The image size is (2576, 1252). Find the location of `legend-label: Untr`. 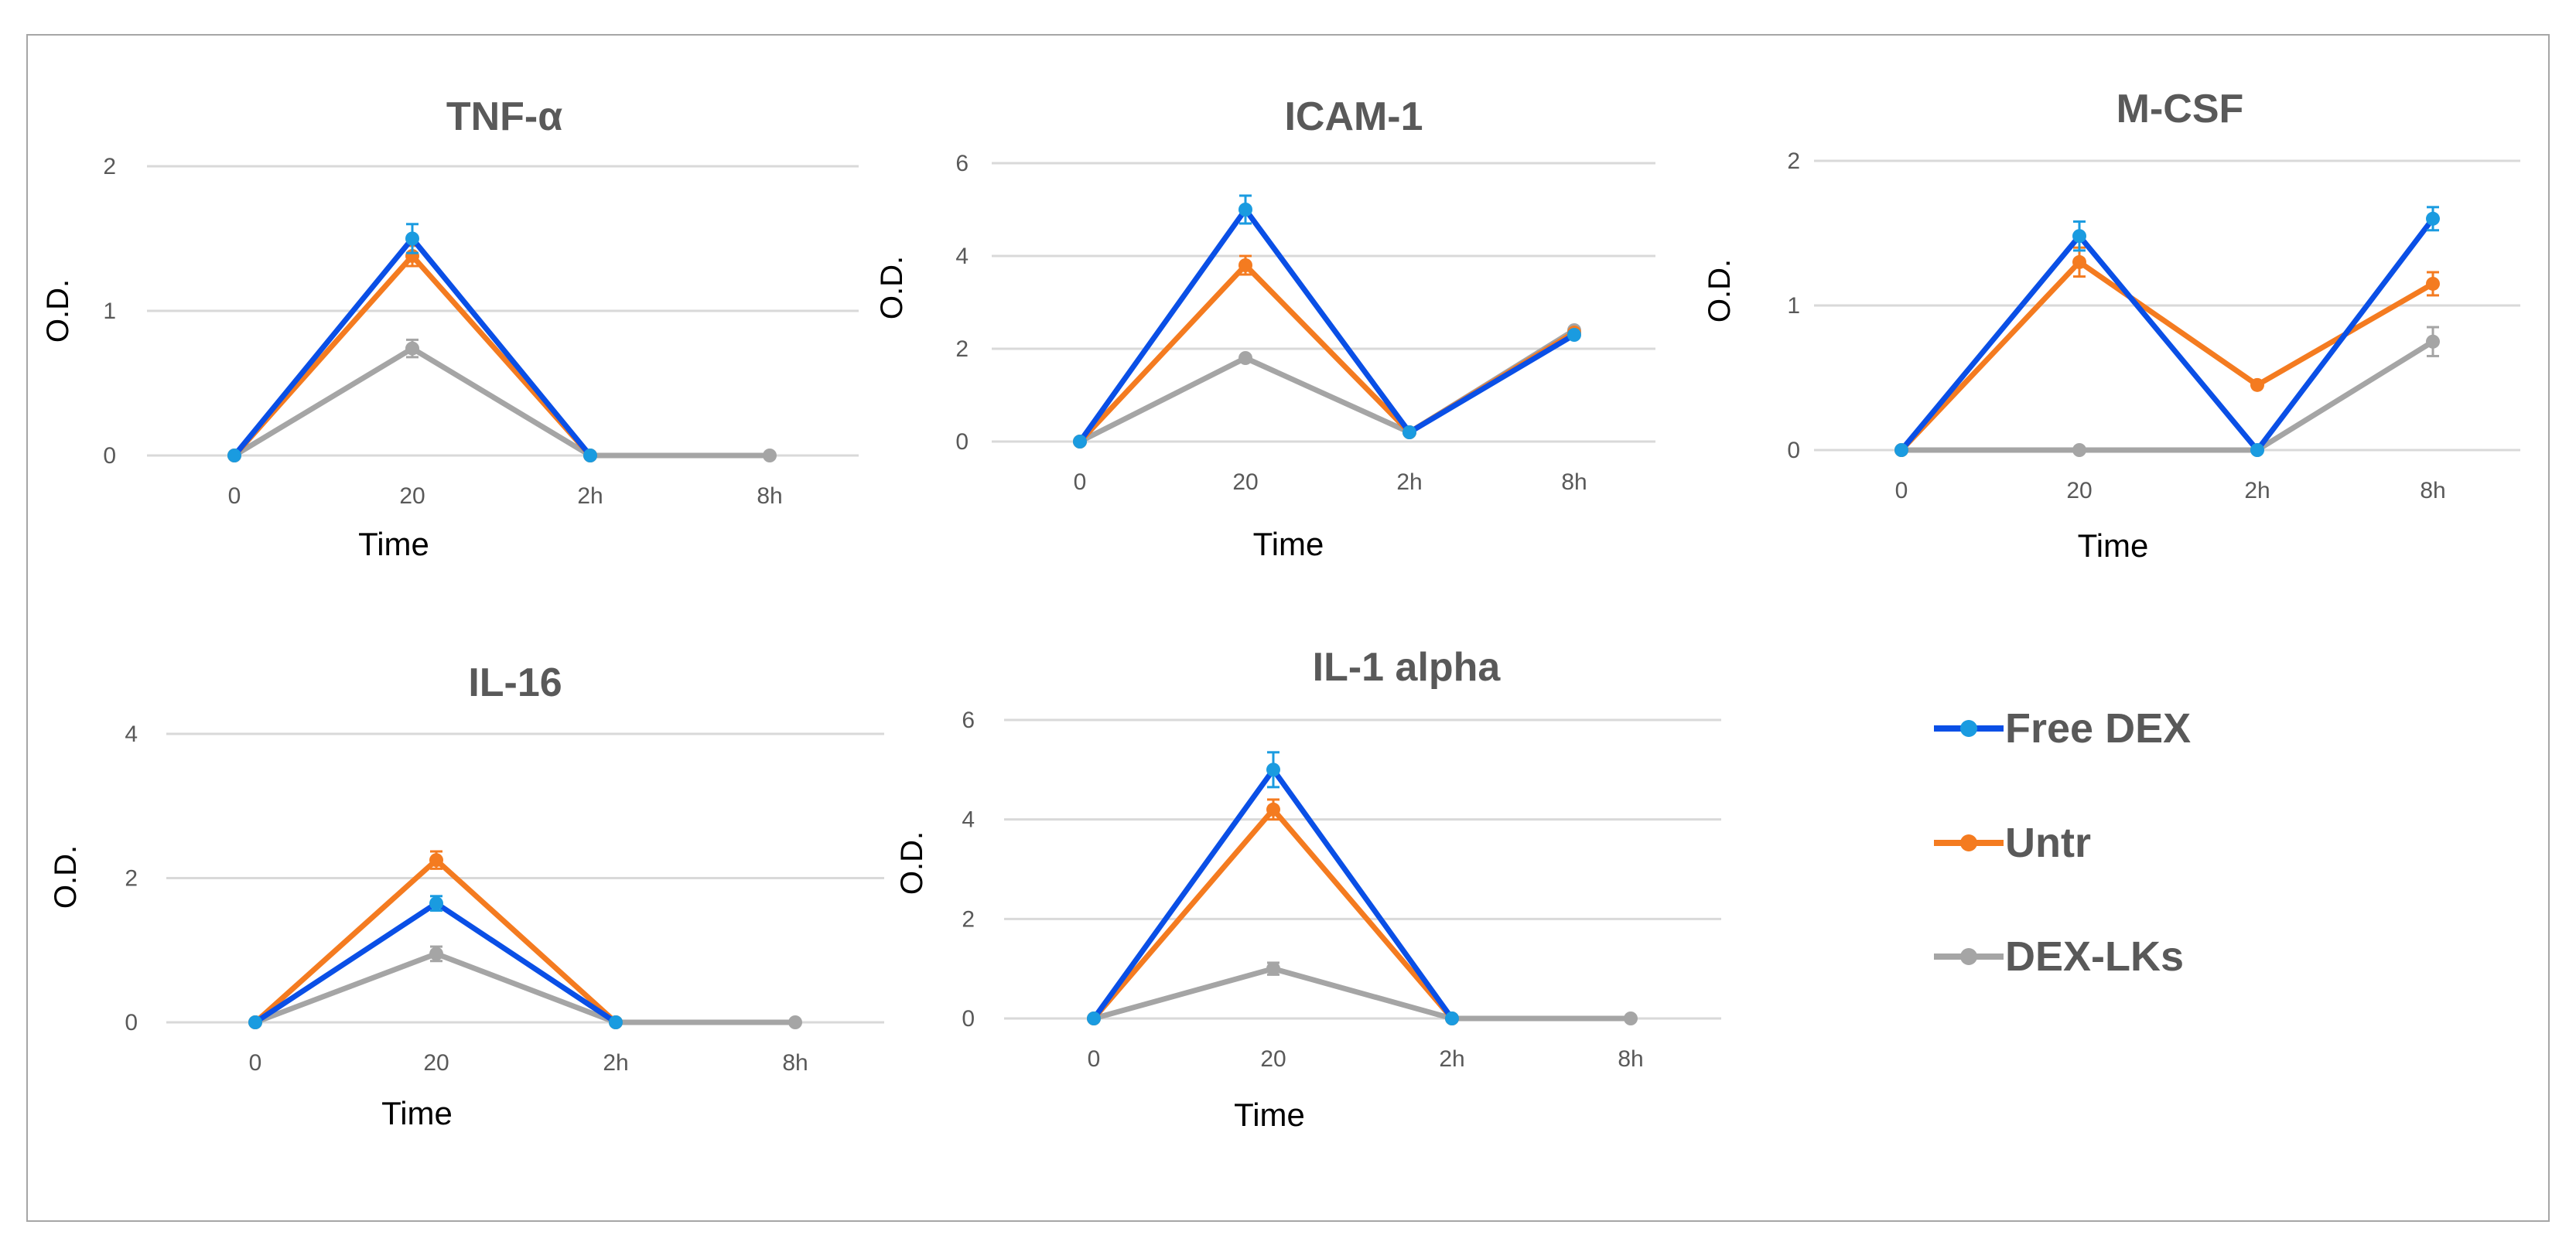

legend-label: Untr is located at coordinates (2048, 843).